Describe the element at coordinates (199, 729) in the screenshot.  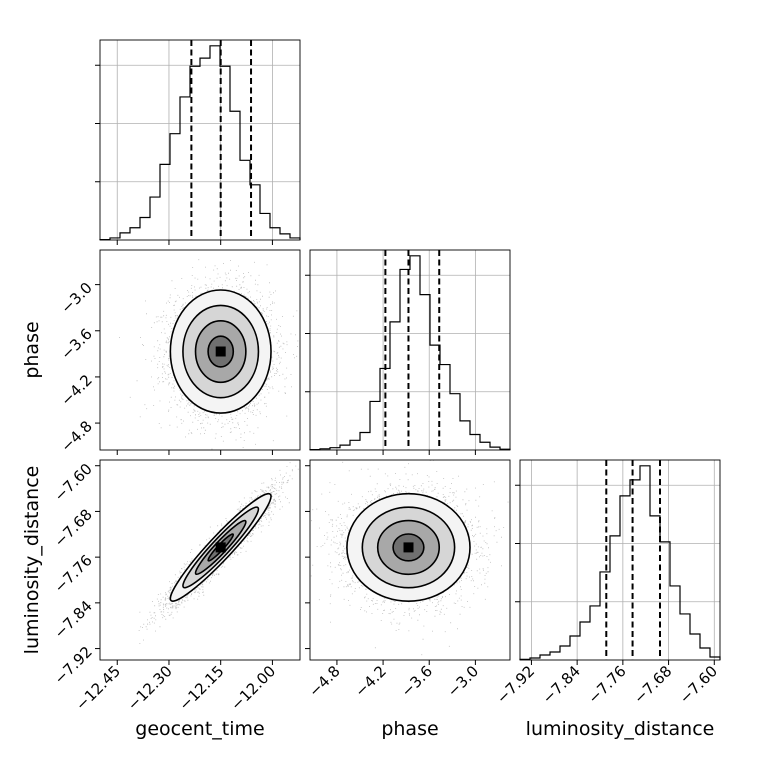
I see `x-axis-label-geocent-time: geocent_time` at that location.